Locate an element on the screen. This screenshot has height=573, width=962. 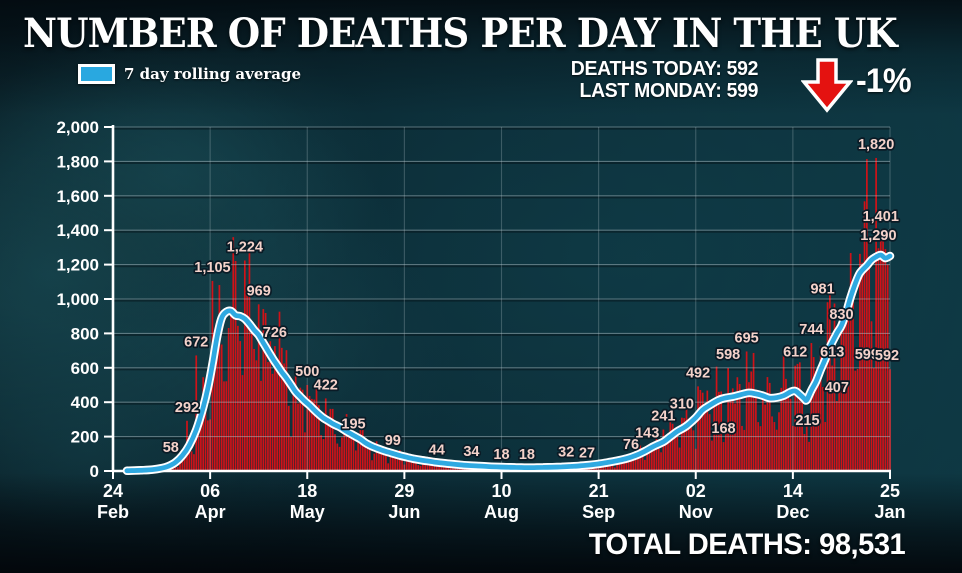
svg-text: Sep is located at coordinates (598, 512).